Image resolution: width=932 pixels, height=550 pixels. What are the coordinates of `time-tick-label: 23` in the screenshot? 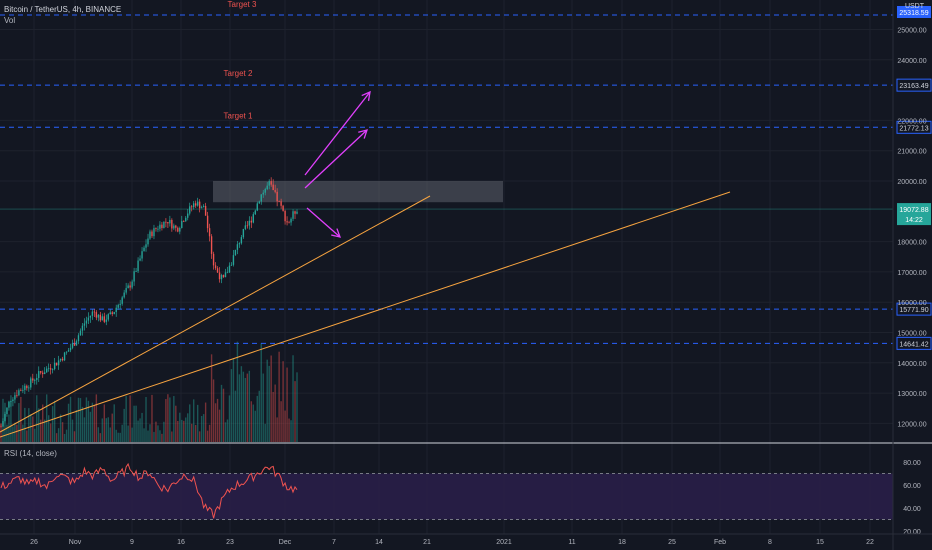 It's located at (230, 542).